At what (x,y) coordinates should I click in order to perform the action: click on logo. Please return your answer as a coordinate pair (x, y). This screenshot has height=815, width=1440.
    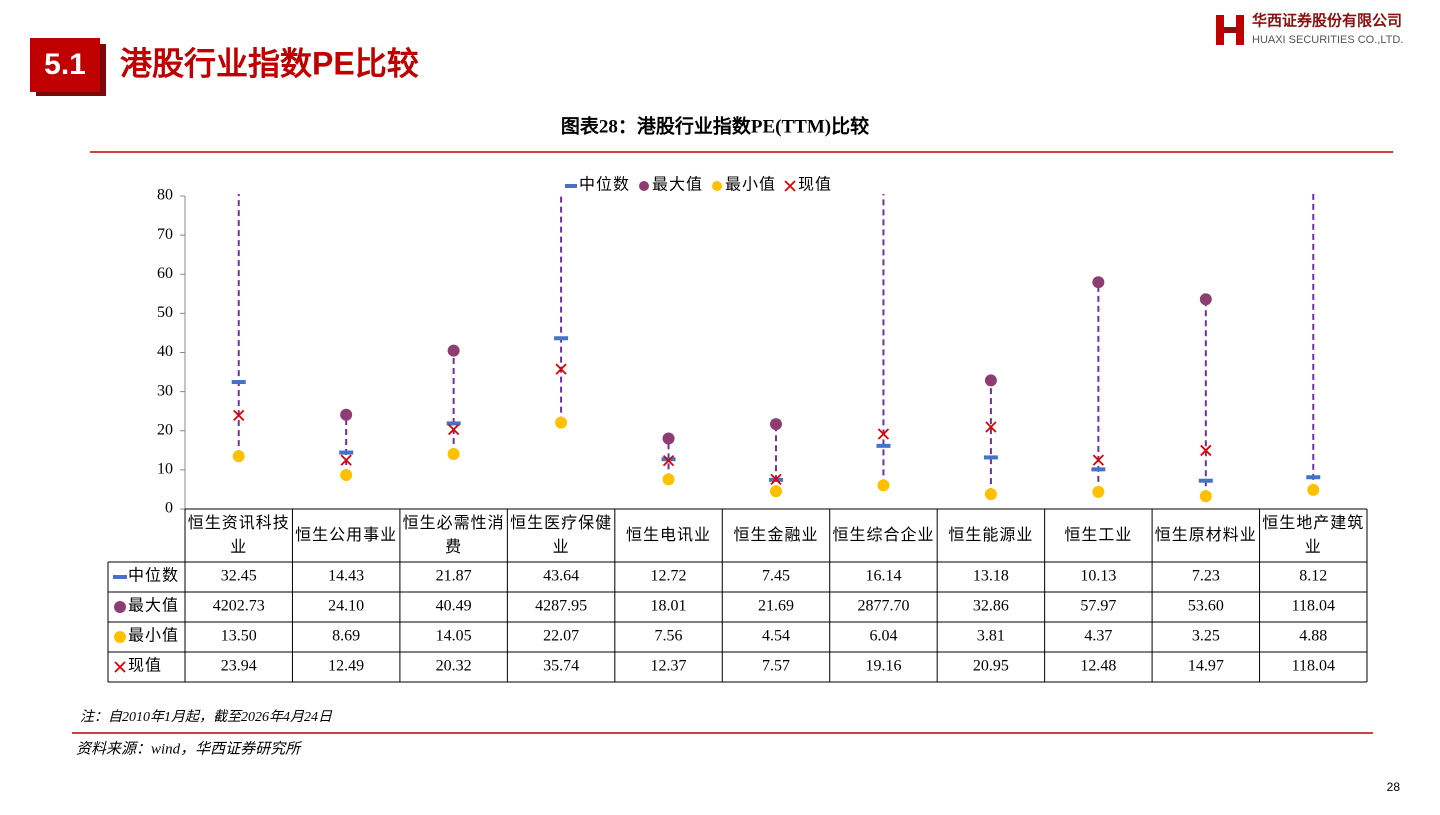
    Looking at the image, I should click on (1230, 30).